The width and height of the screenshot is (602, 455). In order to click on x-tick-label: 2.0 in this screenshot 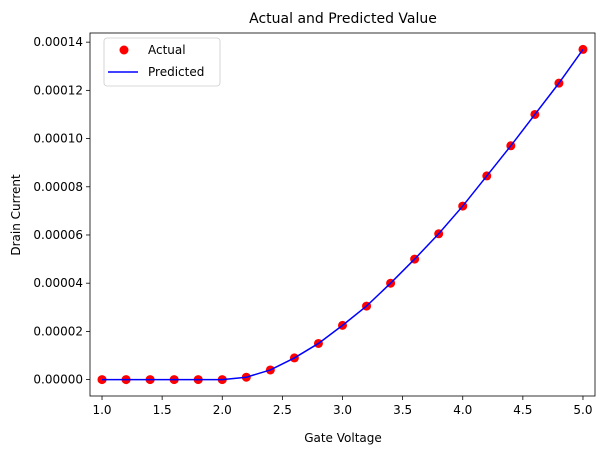, I will do `click(222, 410)`.